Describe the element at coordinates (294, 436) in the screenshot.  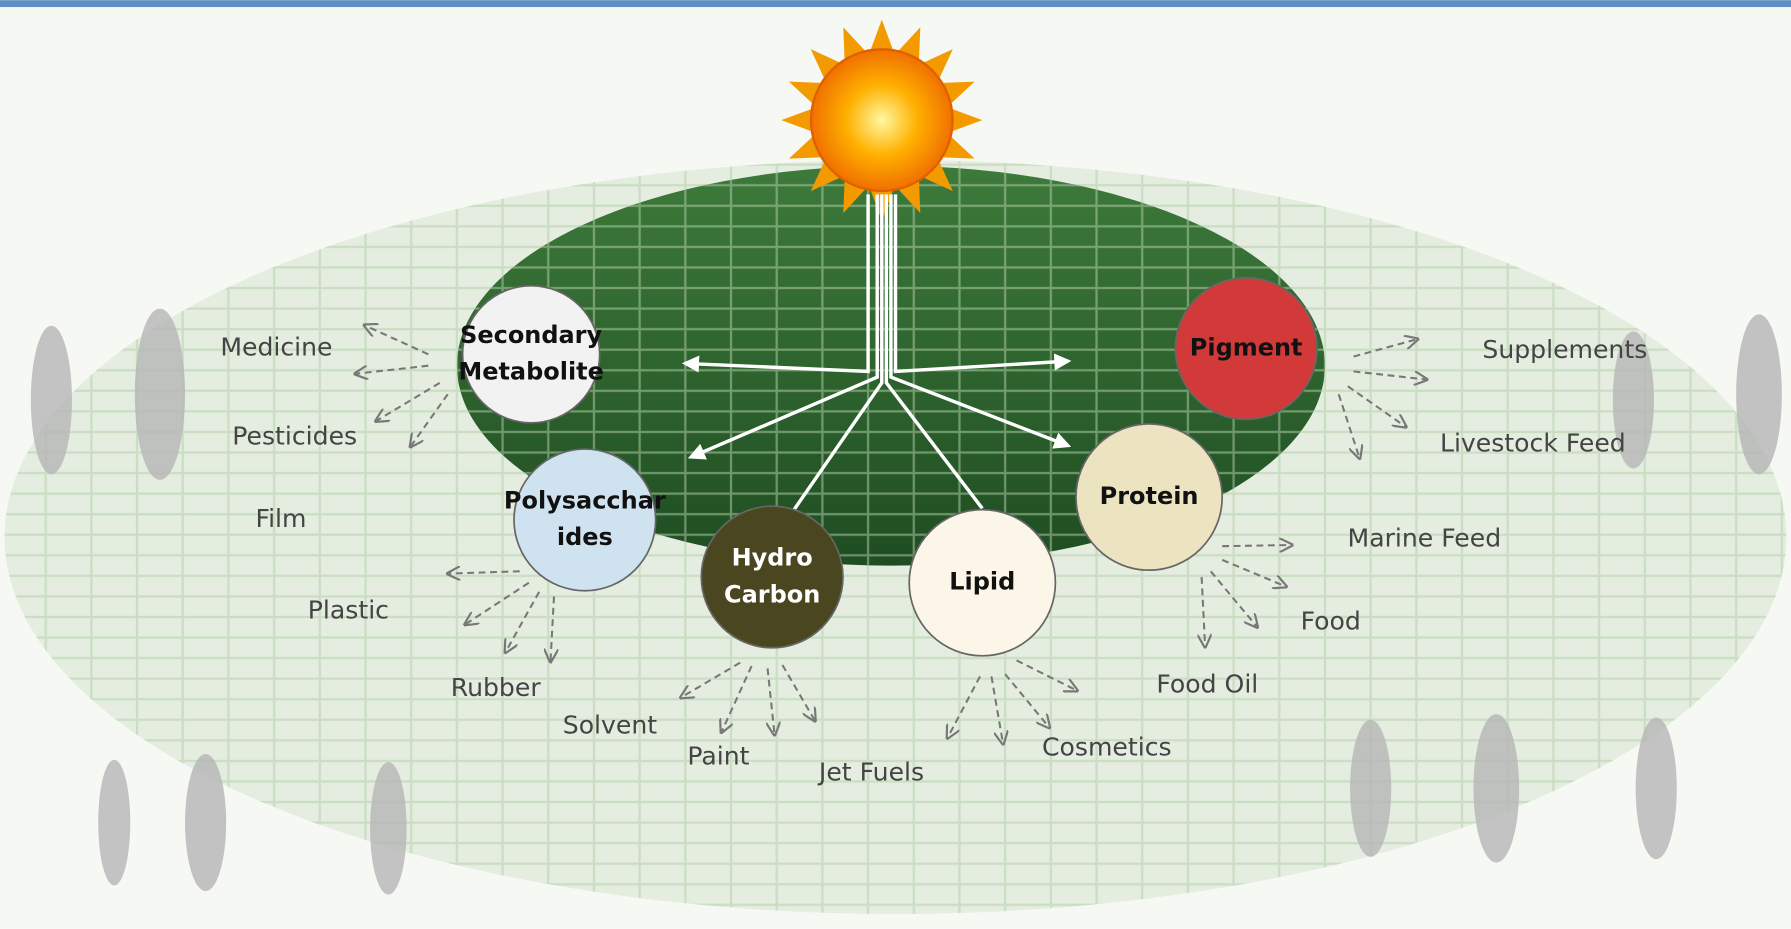
I see `product-label: Pesticides` at that location.